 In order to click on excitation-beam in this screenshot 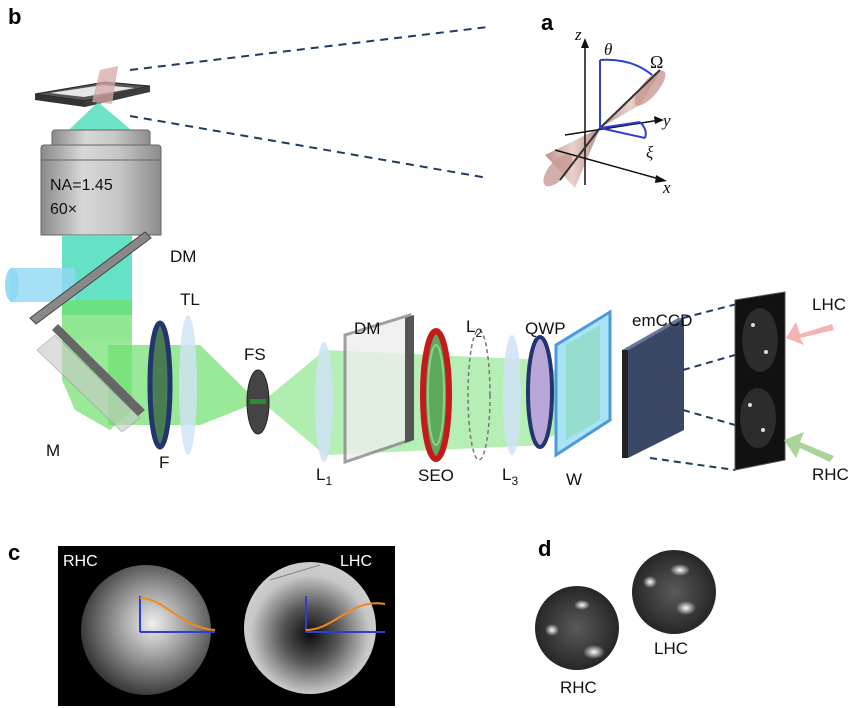, I will do `click(42, 285)`.